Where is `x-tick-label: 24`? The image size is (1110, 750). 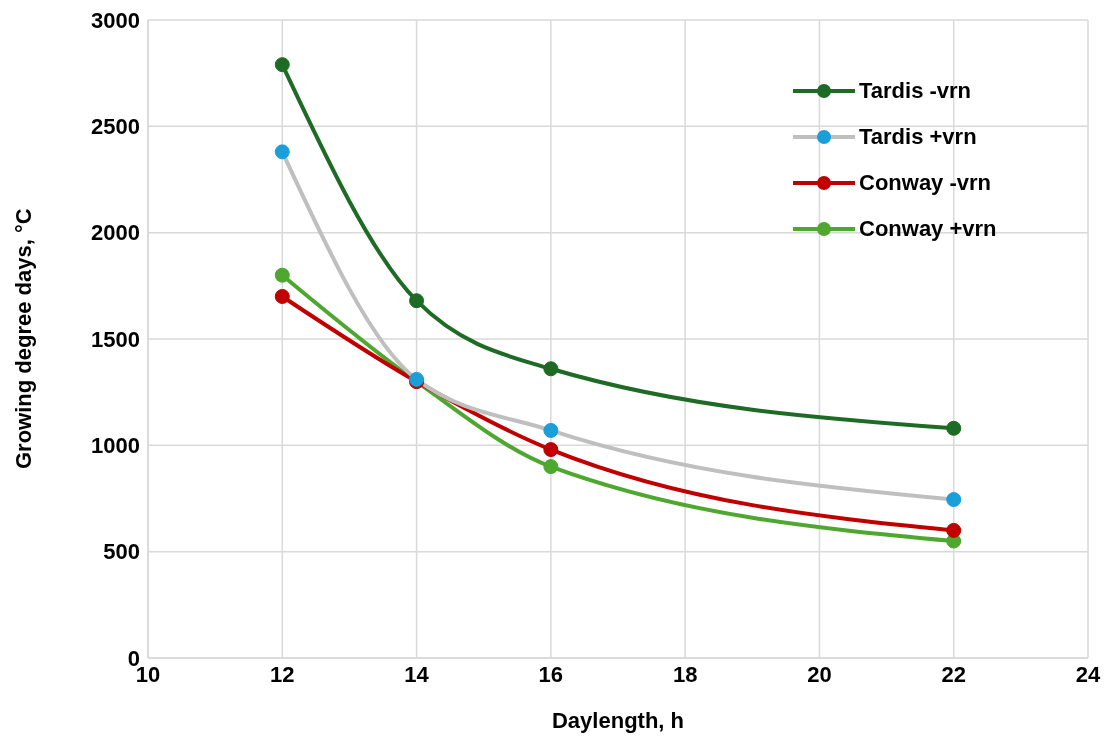 x-tick-label: 24 is located at coordinates (1088, 674).